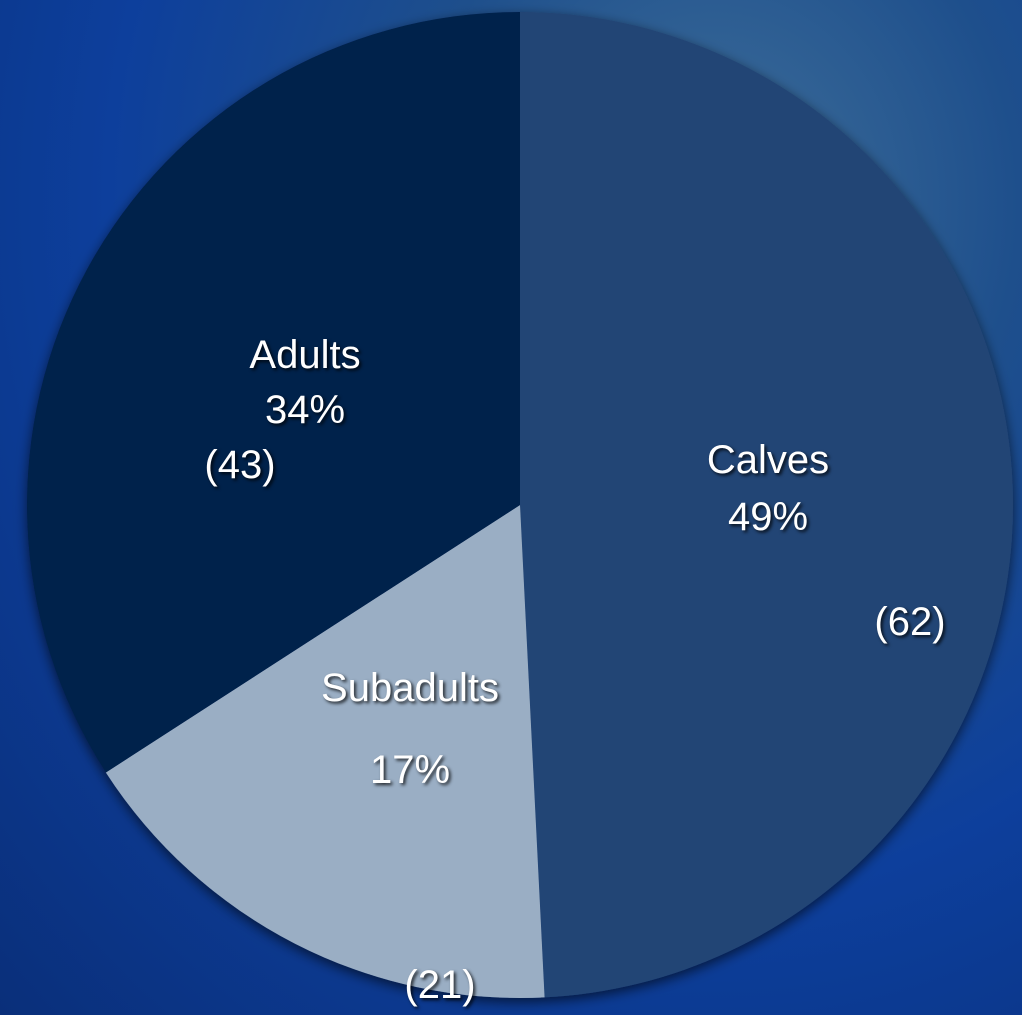  Describe the element at coordinates (410, 770) in the screenshot. I see `slice-percent-label: 17%` at that location.